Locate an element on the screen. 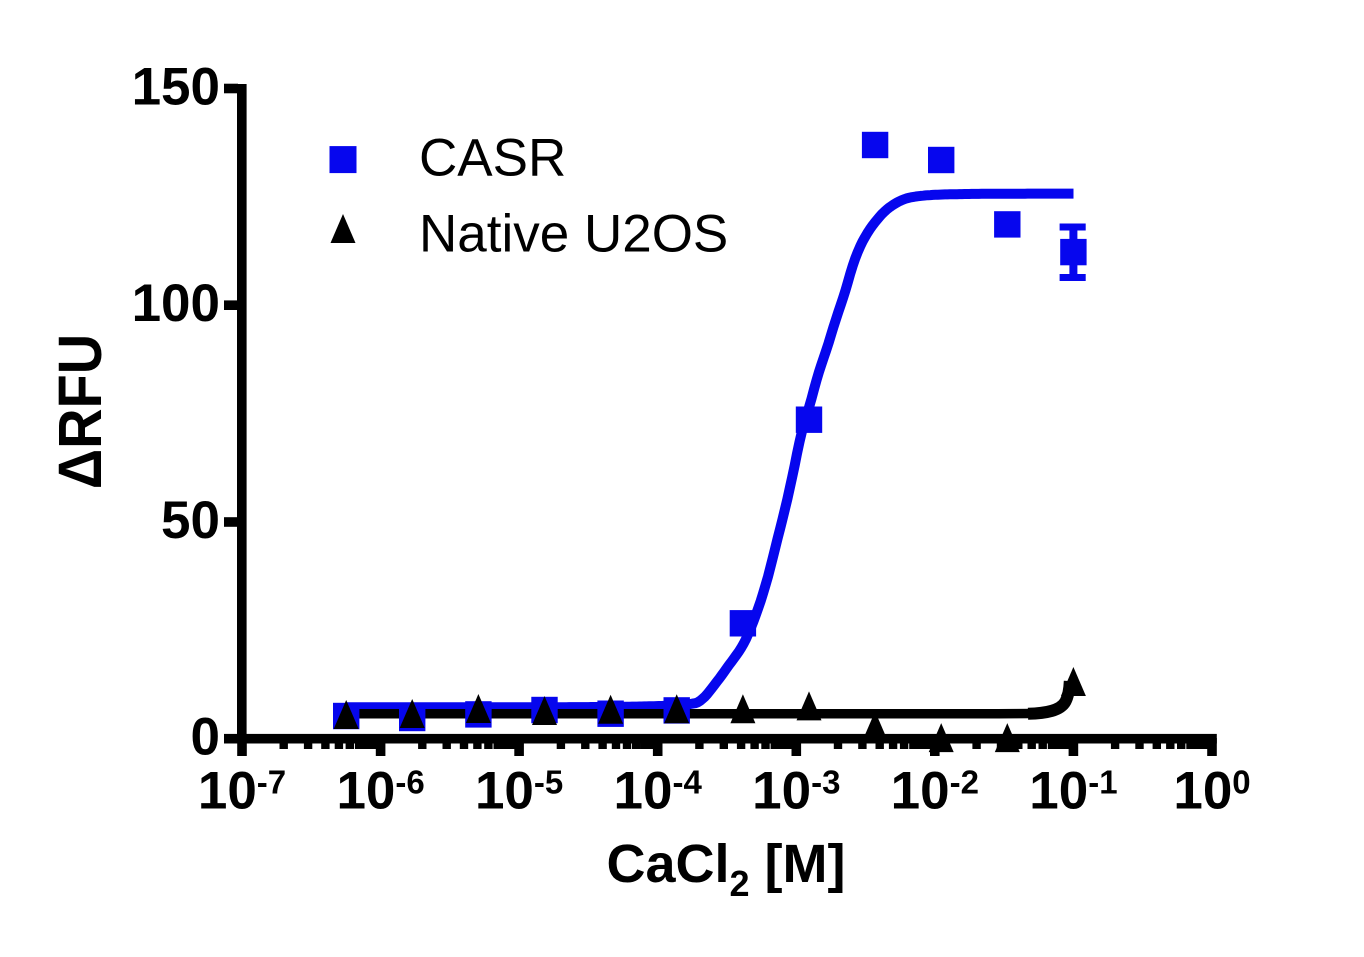 The height and width of the screenshot is (957, 1364). svg-text: 150 is located at coordinates (176, 86).